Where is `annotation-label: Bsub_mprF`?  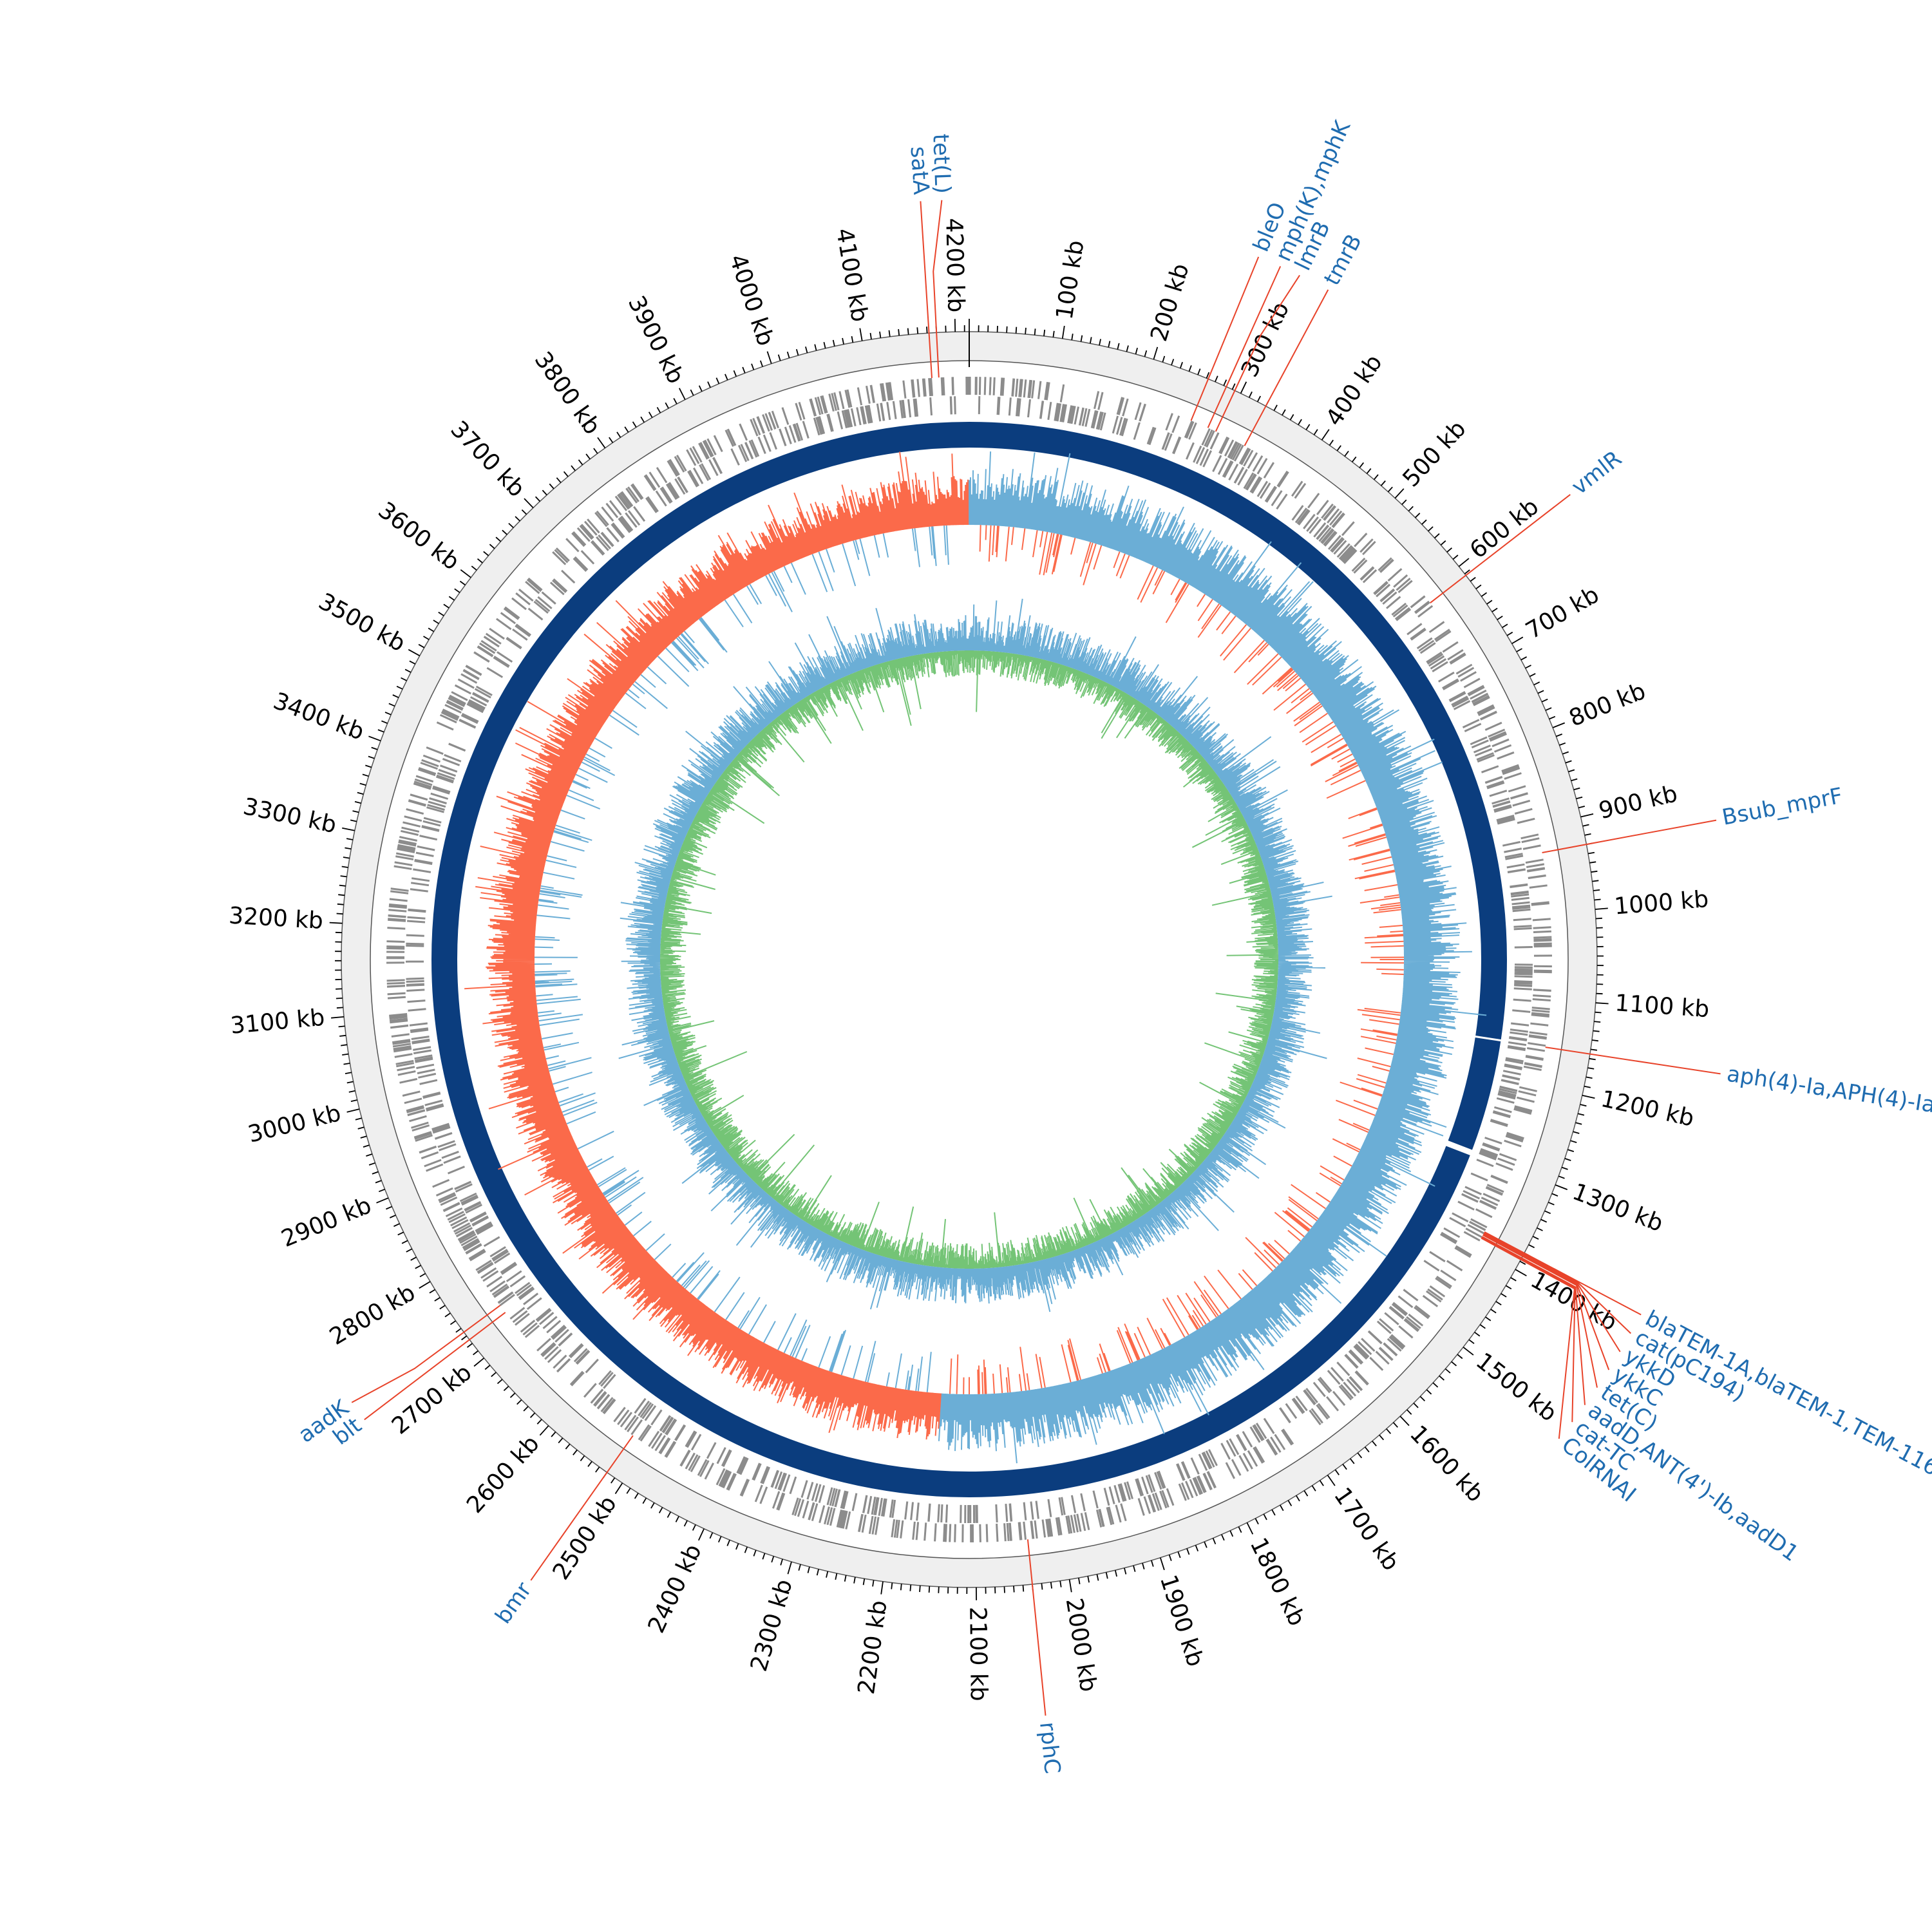
annotation-label: Bsub_mprF is located at coordinates (1783, 807).